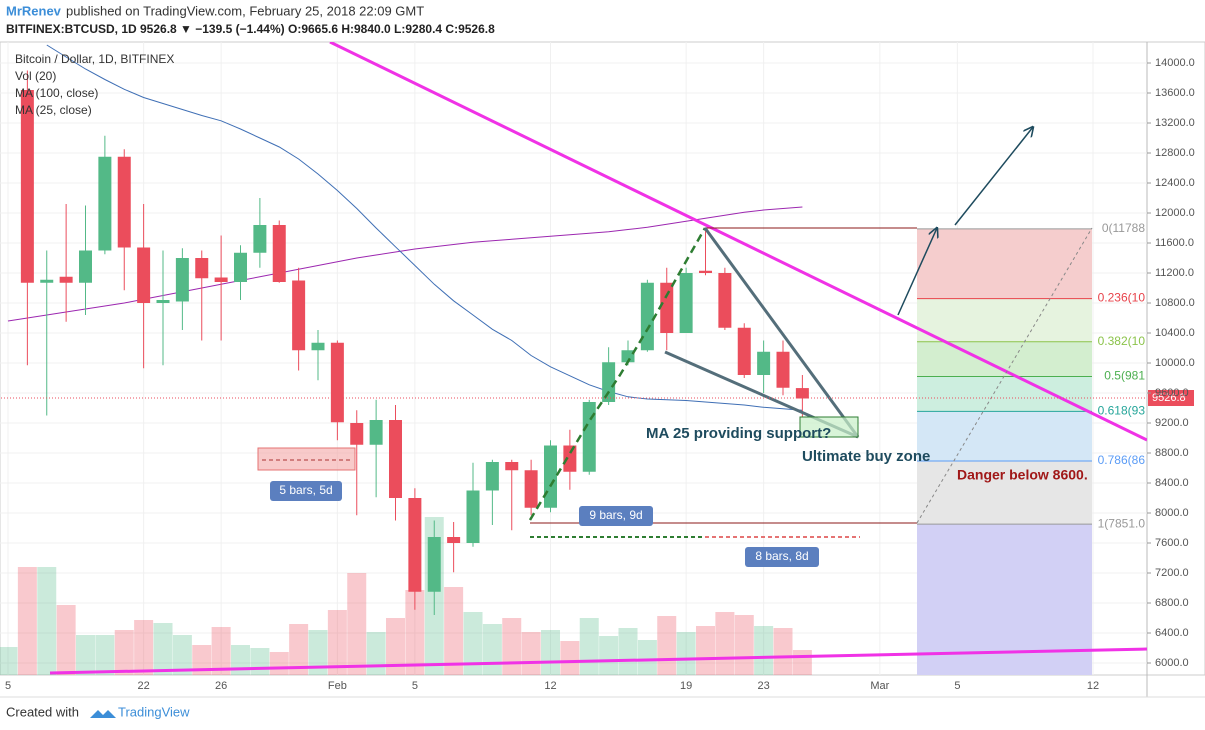 This screenshot has width=1205, height=730. I want to click on y-tick-label: 6800.0, so click(1172, 603).